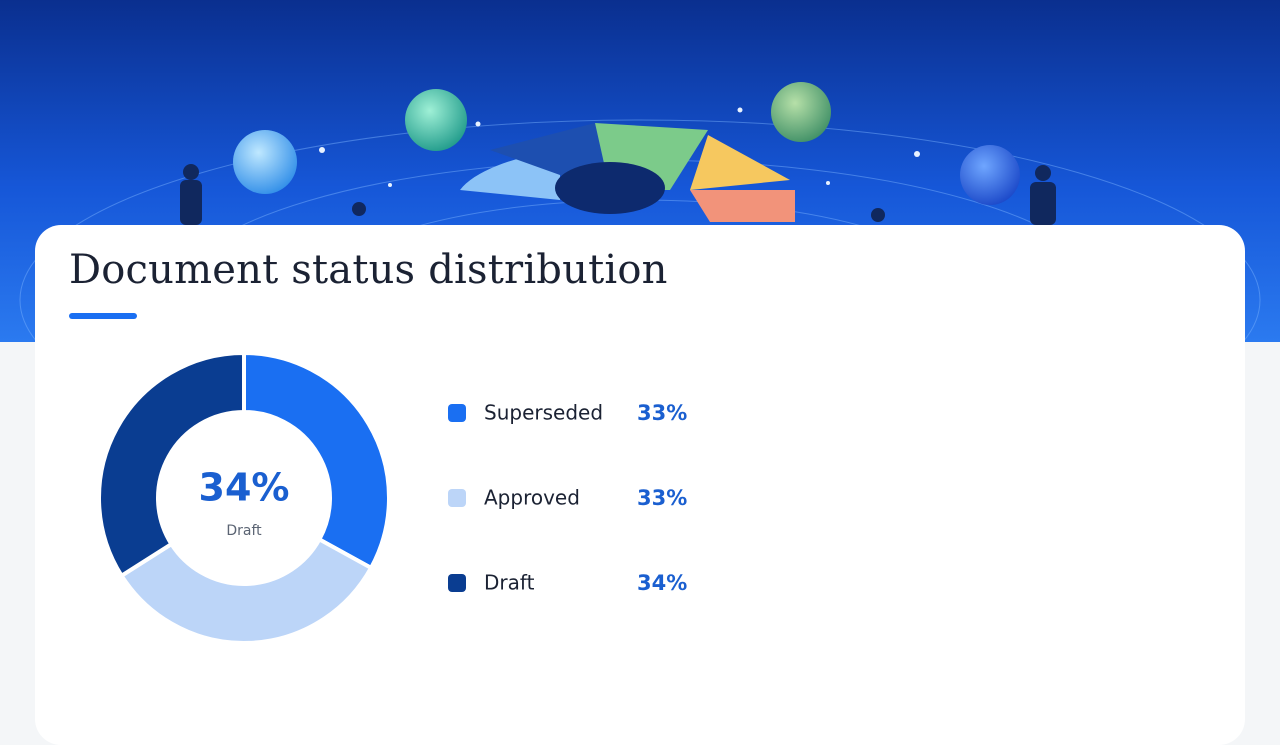 The width and height of the screenshot is (1280, 745). I want to click on legend-label: Superseded, so click(543, 413).